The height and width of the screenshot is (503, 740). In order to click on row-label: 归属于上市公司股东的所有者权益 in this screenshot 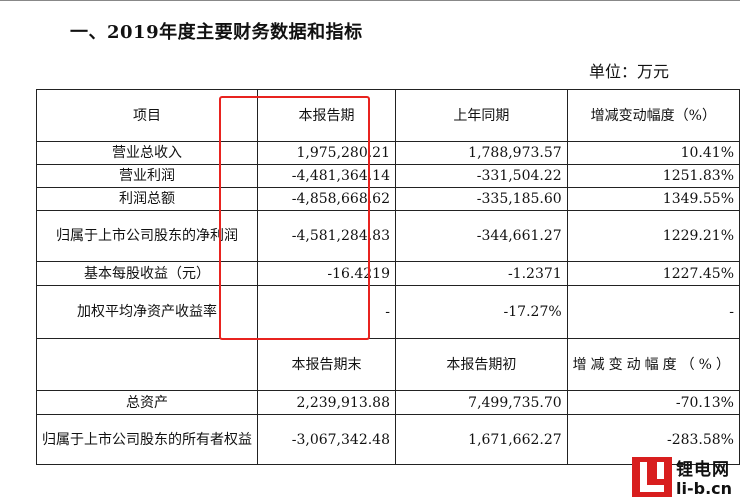, I will do `click(147, 439)`.